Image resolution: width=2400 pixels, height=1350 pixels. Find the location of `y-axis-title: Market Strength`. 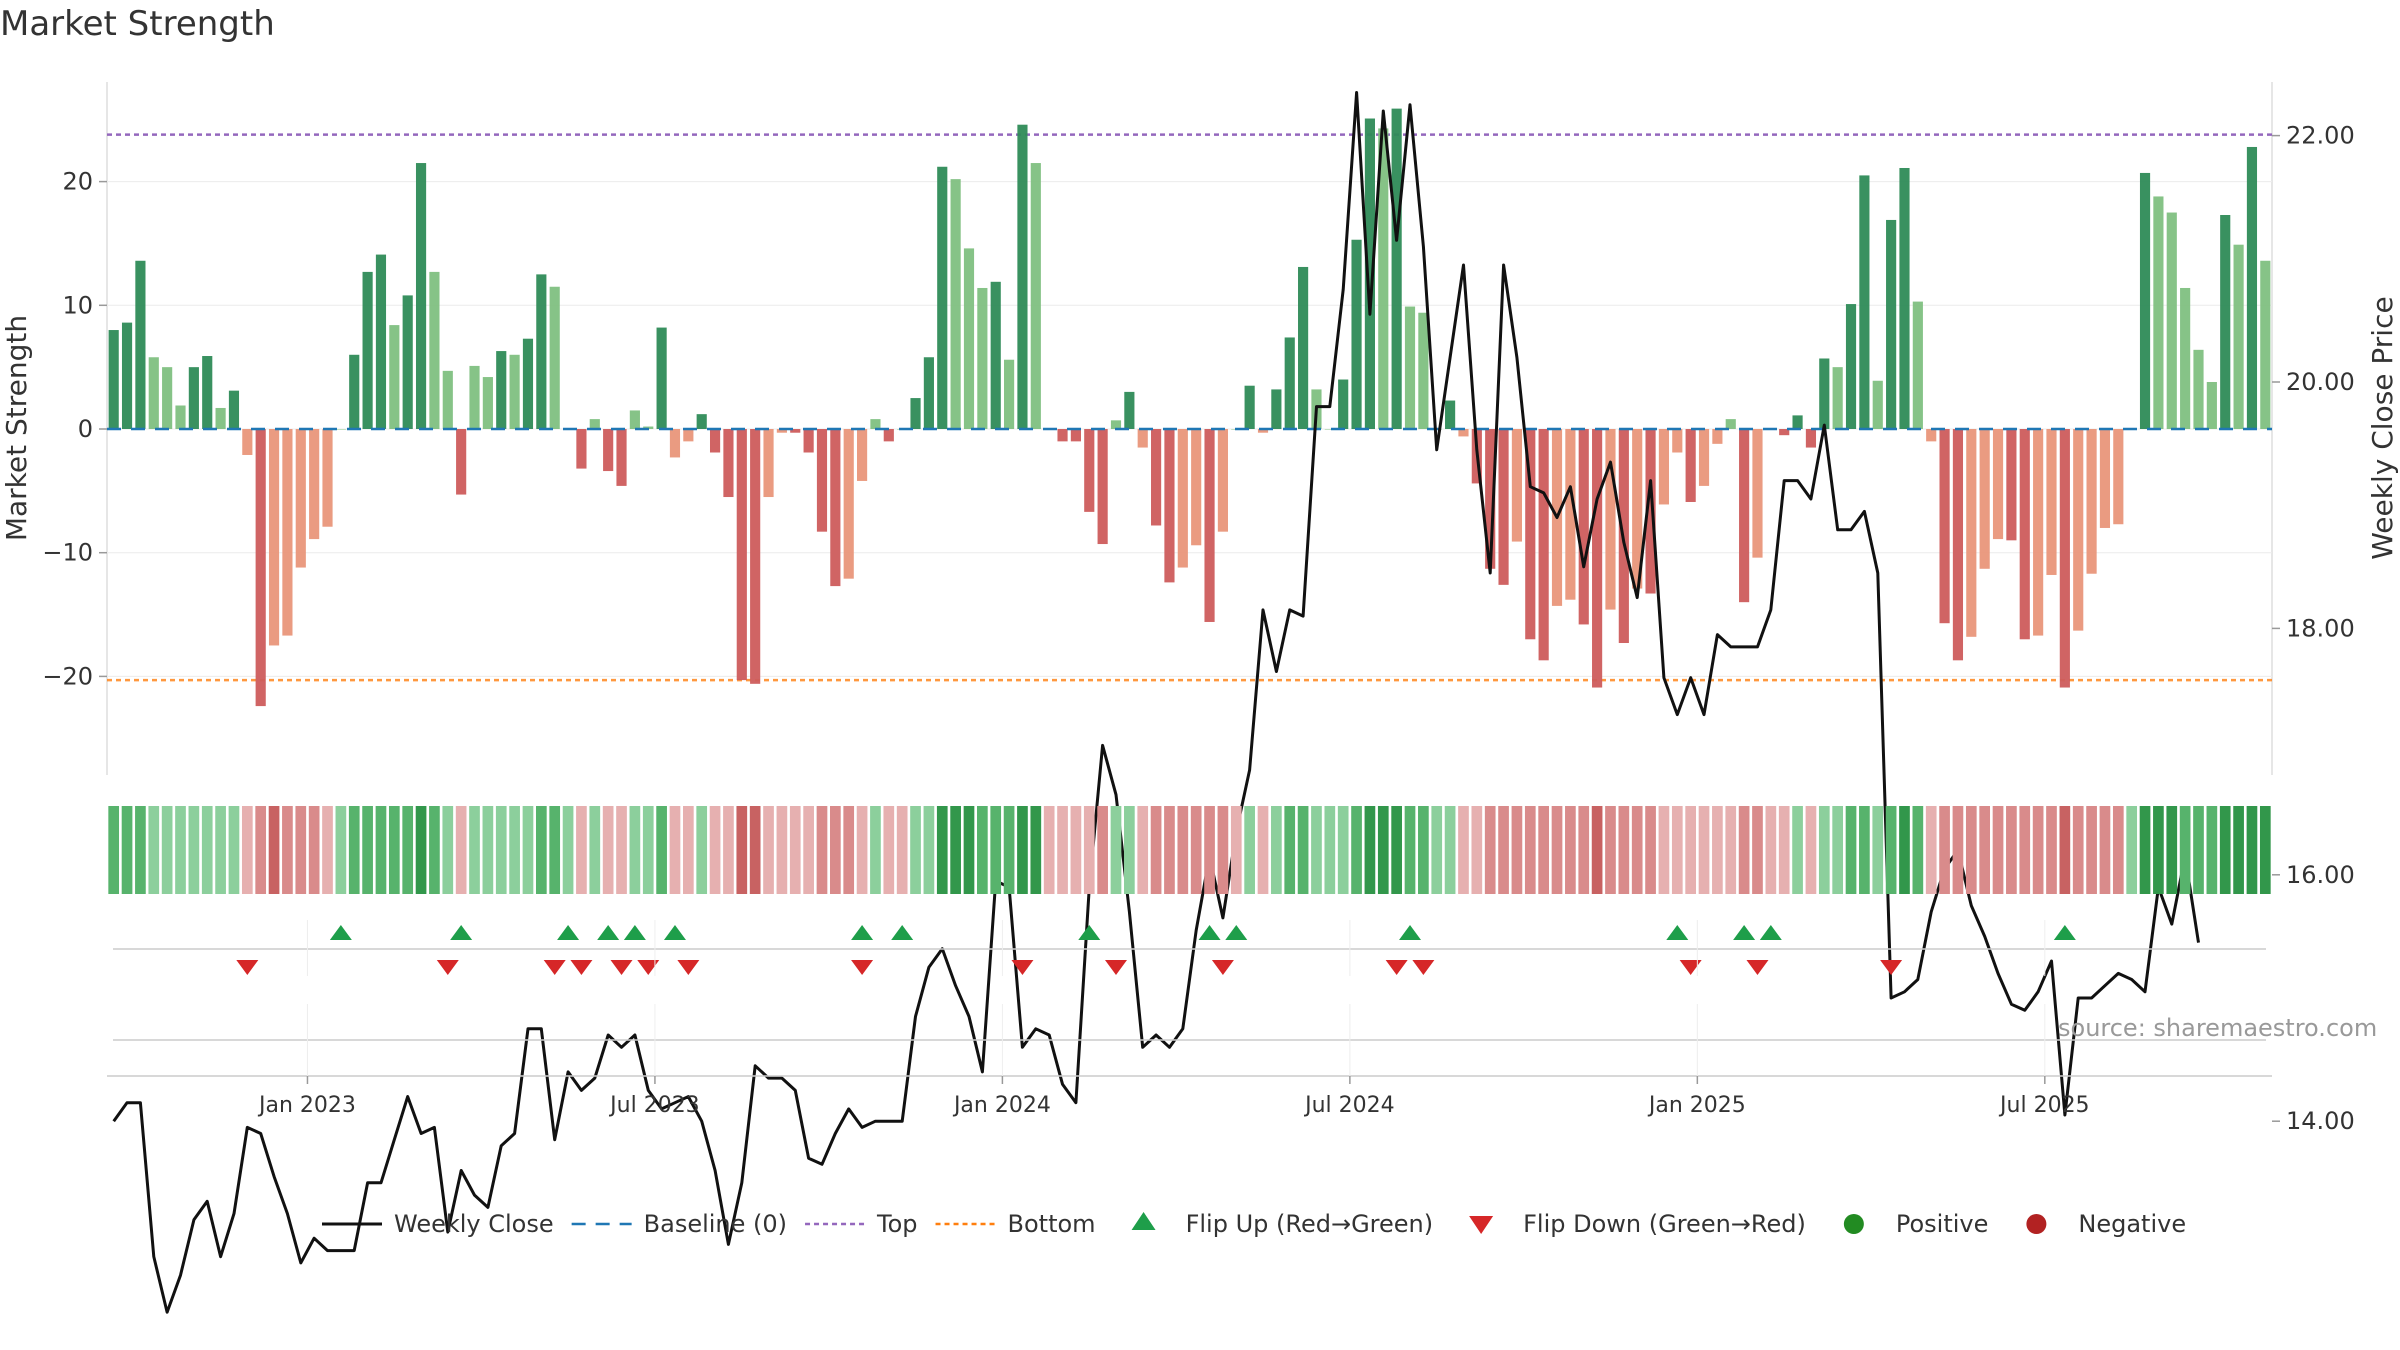

y-axis-title: Market Strength is located at coordinates (16, 428).